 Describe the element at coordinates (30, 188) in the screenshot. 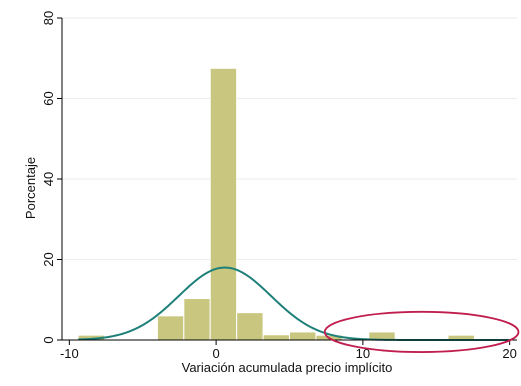

I see `y-axis-title: Porcentaje` at that location.